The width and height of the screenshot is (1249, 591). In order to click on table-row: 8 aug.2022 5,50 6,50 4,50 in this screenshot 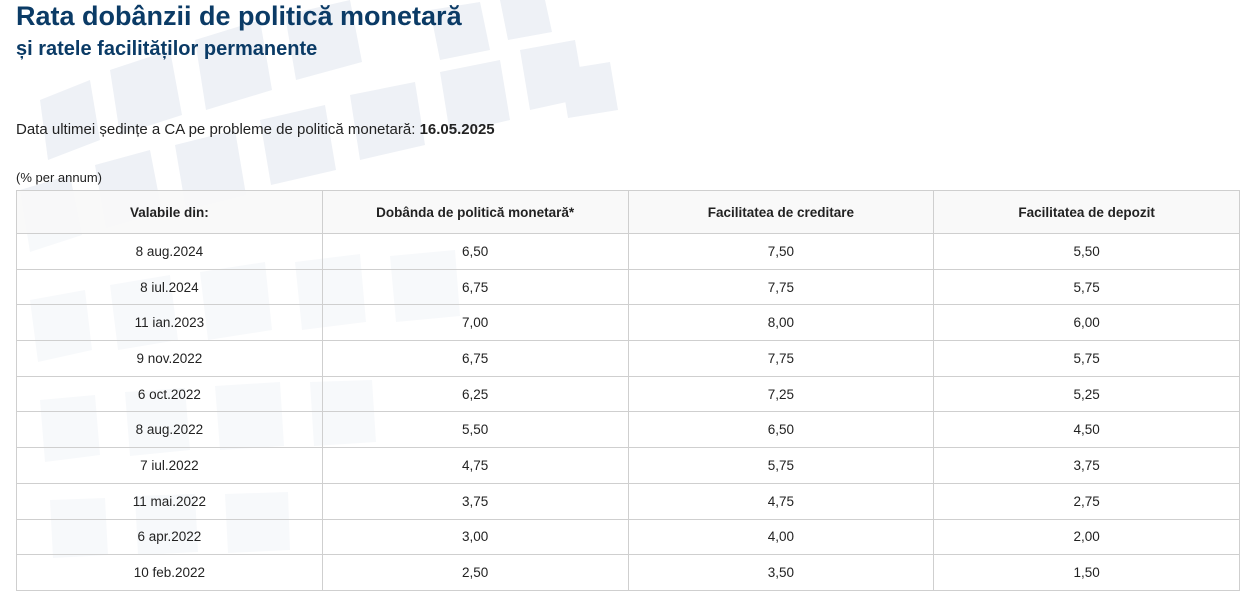, I will do `click(628, 430)`.